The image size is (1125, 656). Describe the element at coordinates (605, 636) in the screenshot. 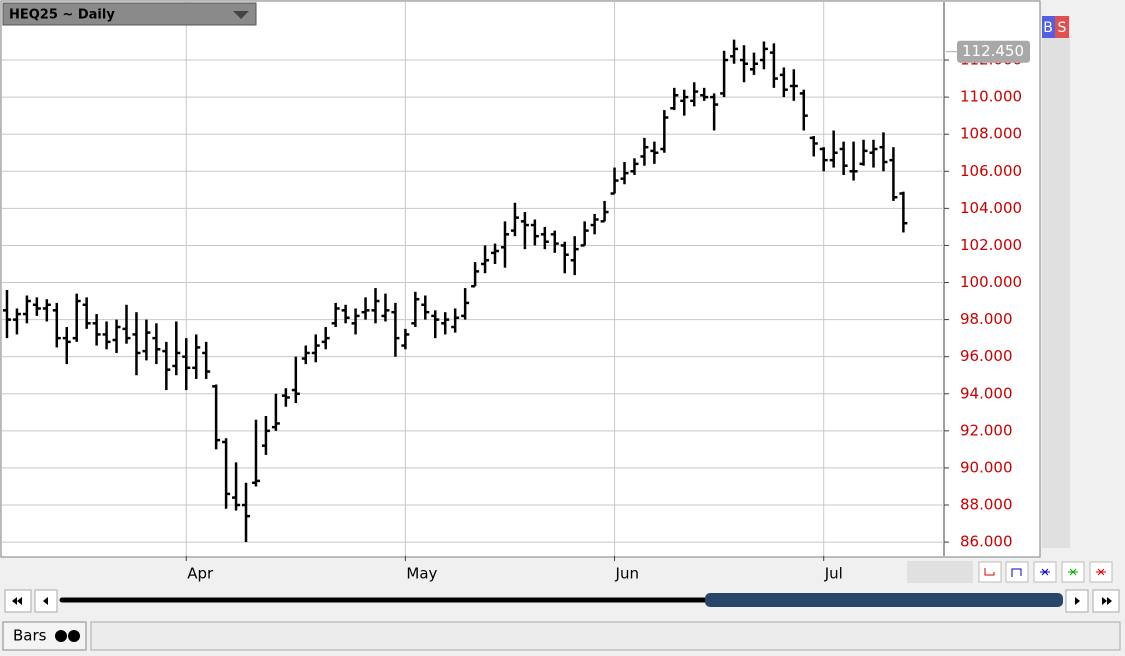

I see `status-bar` at that location.